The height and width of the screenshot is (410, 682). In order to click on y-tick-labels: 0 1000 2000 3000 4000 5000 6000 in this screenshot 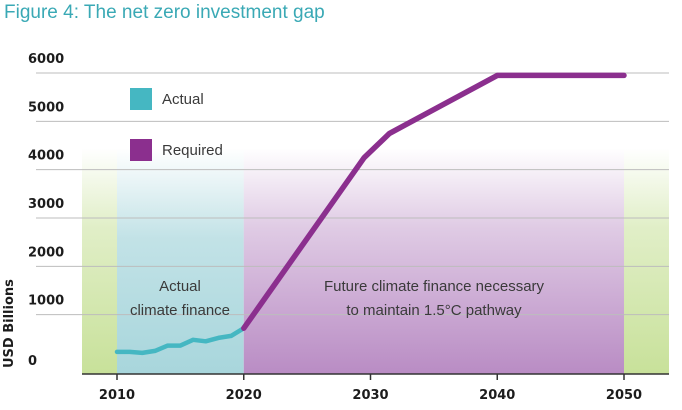, I will do `click(46, 210)`.